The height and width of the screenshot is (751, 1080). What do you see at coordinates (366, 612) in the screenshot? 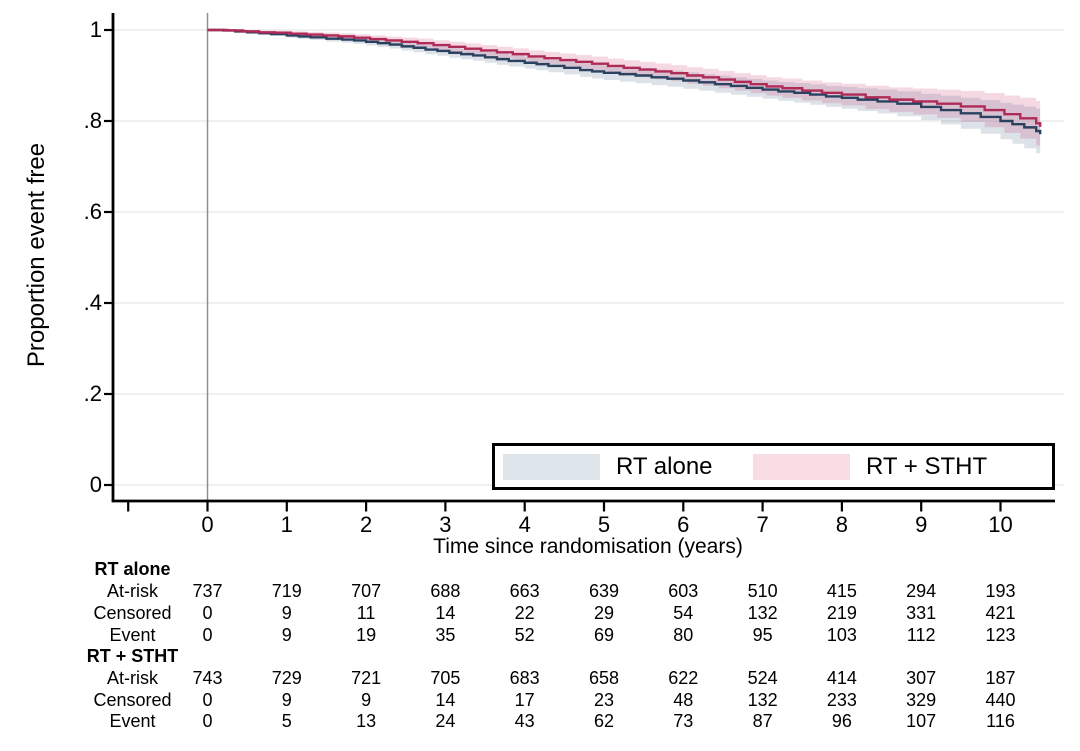
I see `risk-table-cell: 11` at bounding box center [366, 612].